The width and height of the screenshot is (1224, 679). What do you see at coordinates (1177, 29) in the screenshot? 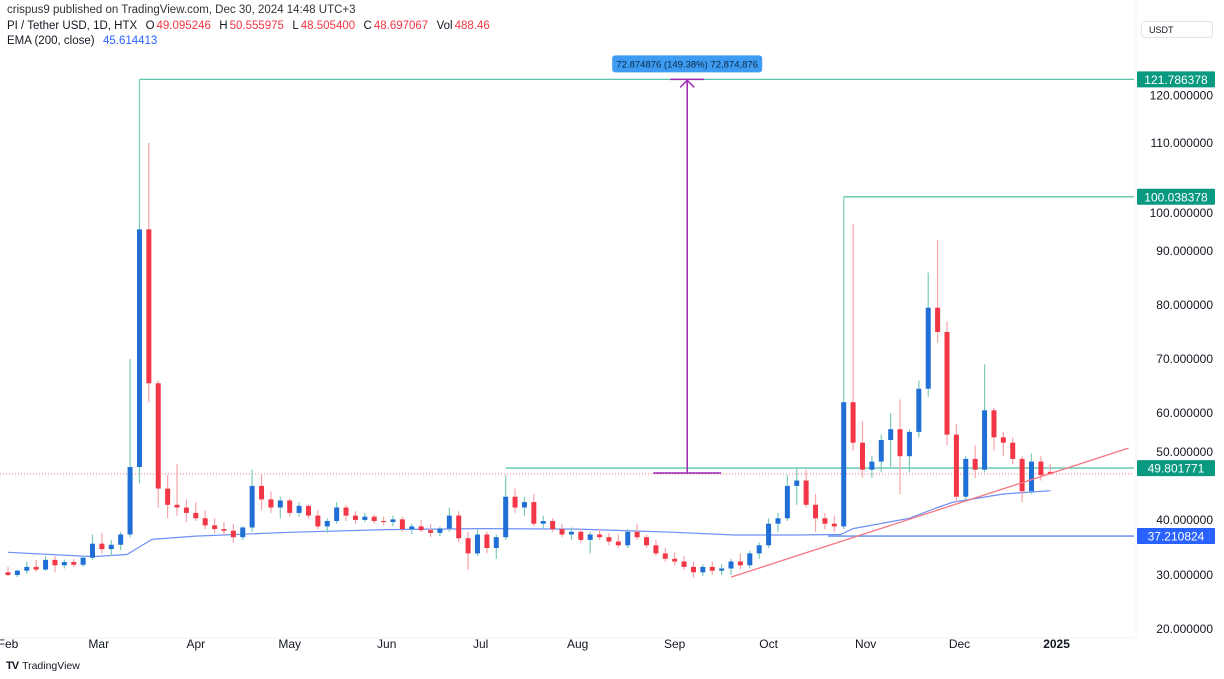
I see `currency-unit-button: USDT` at bounding box center [1177, 29].